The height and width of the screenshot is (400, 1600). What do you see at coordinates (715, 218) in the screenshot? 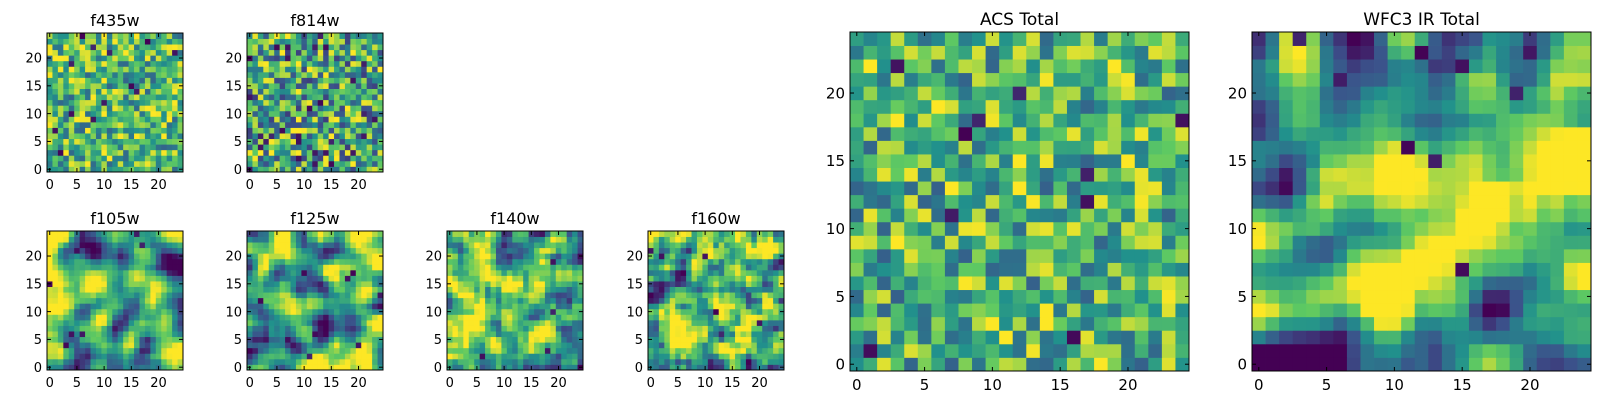
I see `panel-title: f160w` at bounding box center [715, 218].